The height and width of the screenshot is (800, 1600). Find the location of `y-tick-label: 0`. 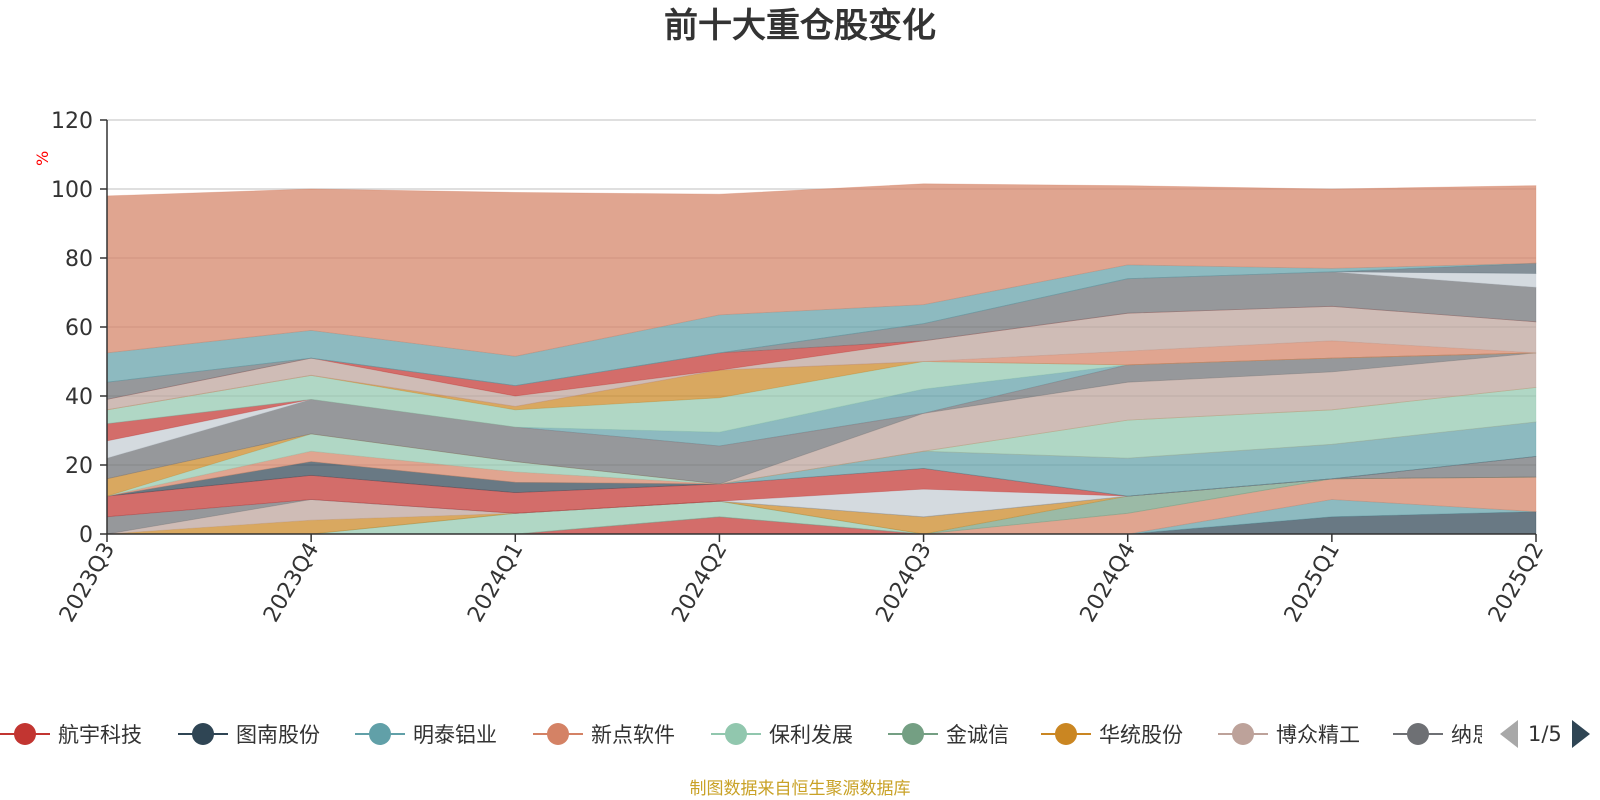

y-tick-label: 0 is located at coordinates (86, 535).